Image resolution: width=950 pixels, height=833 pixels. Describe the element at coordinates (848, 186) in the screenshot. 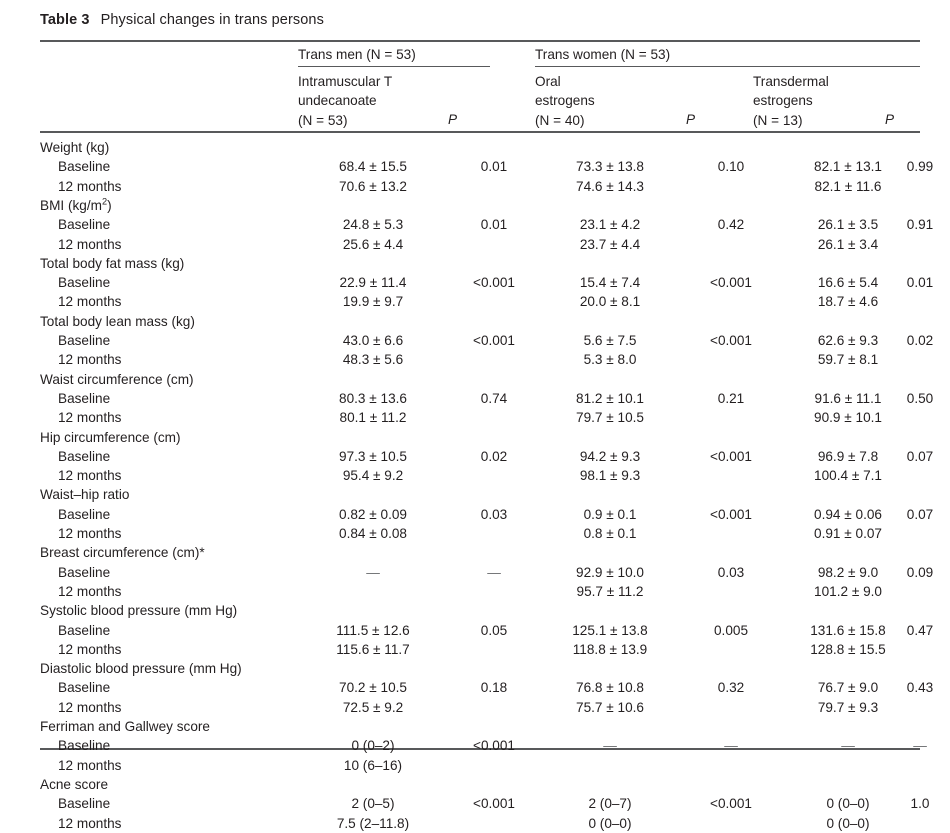

I see `cell-value-transdermal-estrogens: 82.1 ± 11.6` at that location.